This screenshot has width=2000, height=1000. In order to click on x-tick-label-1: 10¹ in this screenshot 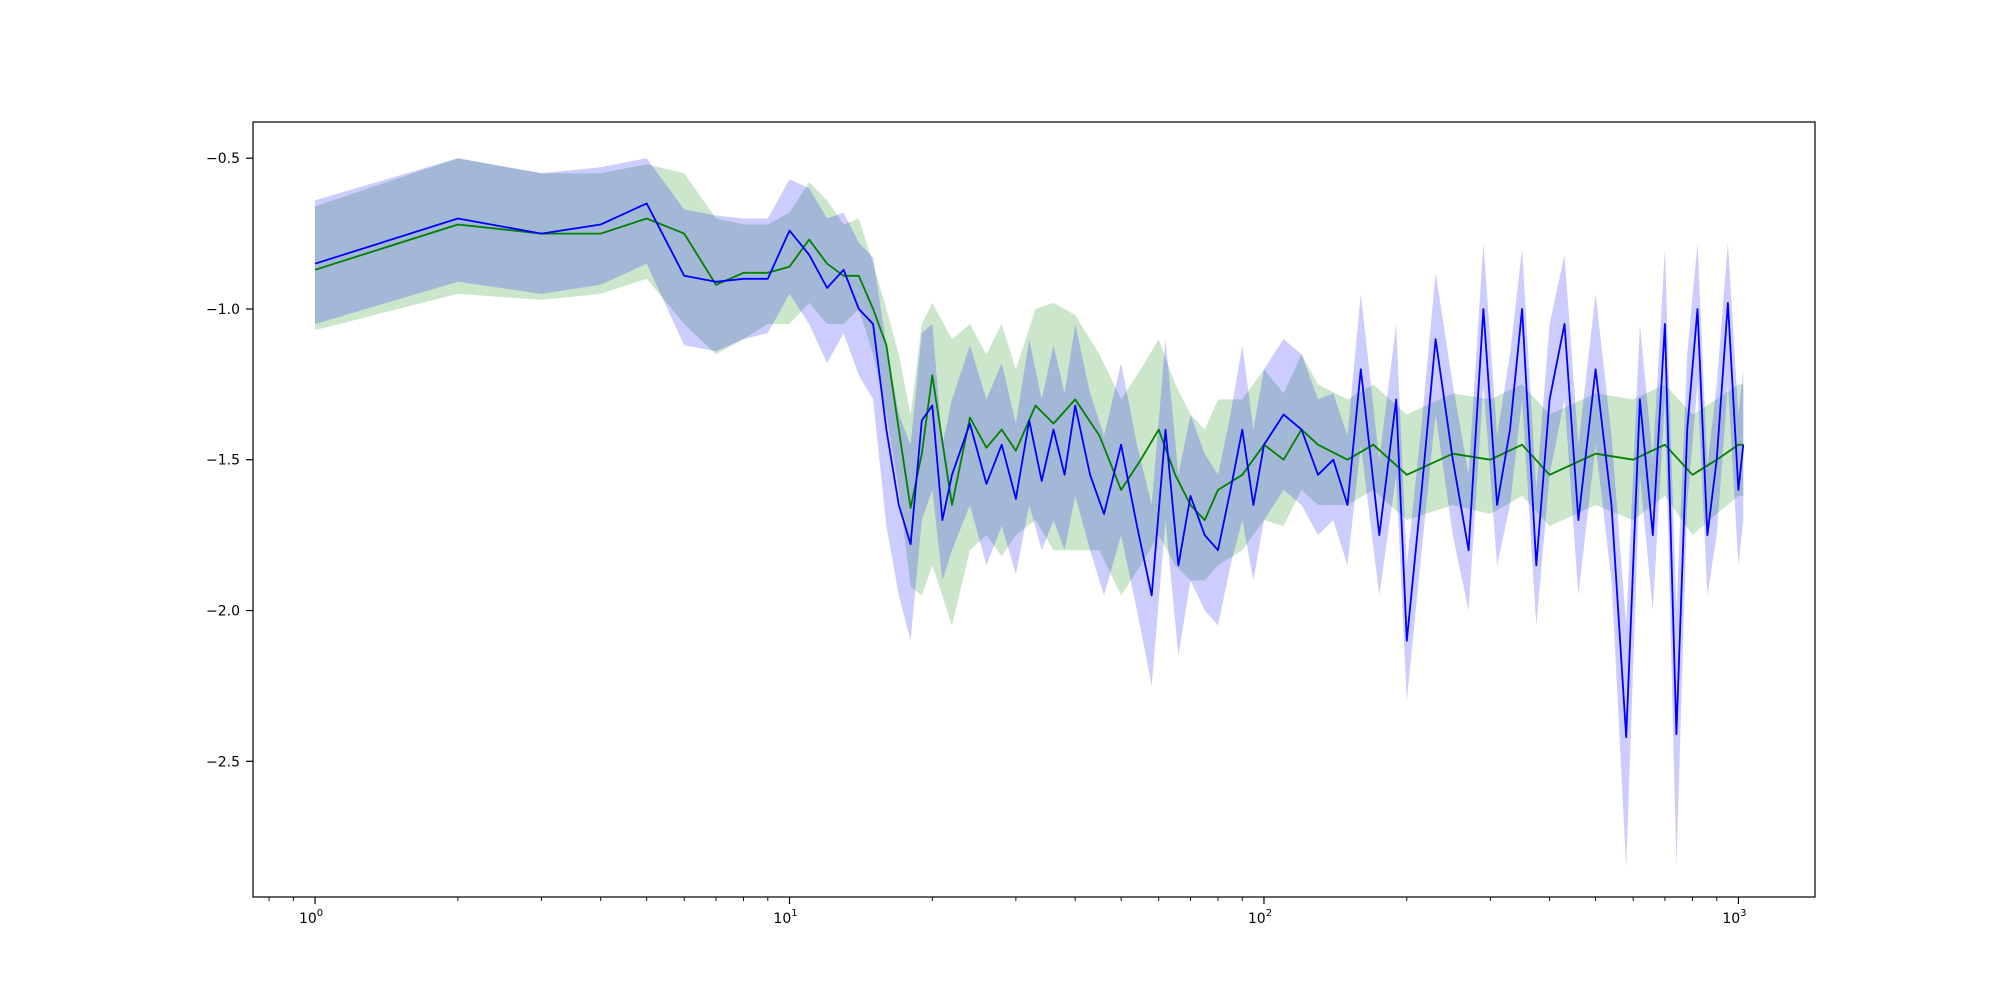, I will do `click(785, 917)`.